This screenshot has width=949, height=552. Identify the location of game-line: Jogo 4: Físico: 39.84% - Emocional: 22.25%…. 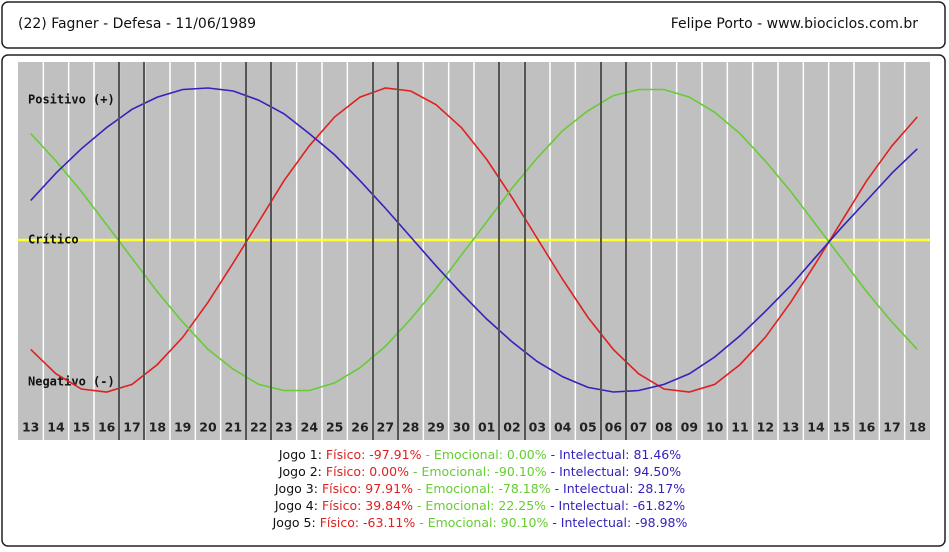
(479, 505).